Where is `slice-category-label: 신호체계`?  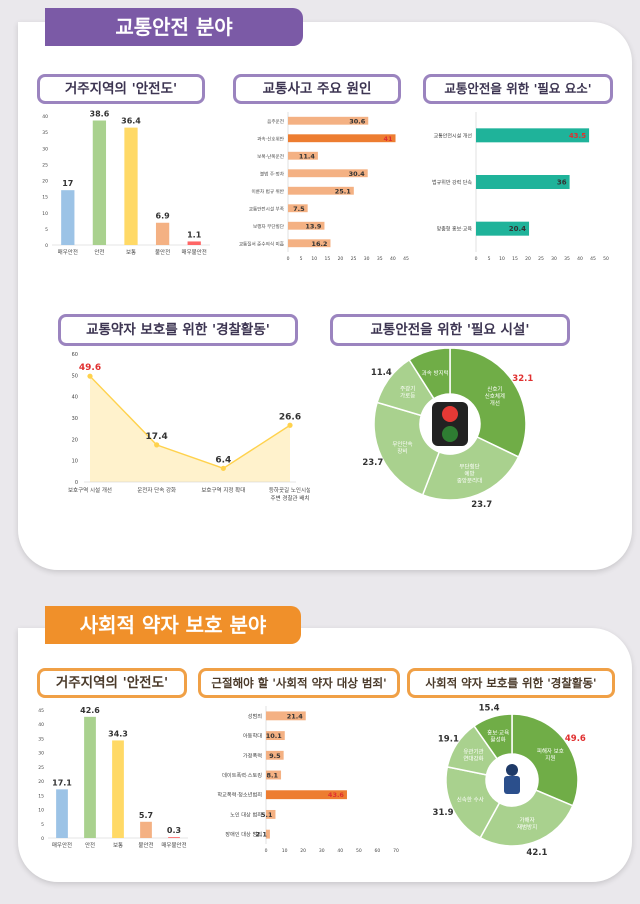
slice-category-label: 신호체계 is located at coordinates (495, 396).